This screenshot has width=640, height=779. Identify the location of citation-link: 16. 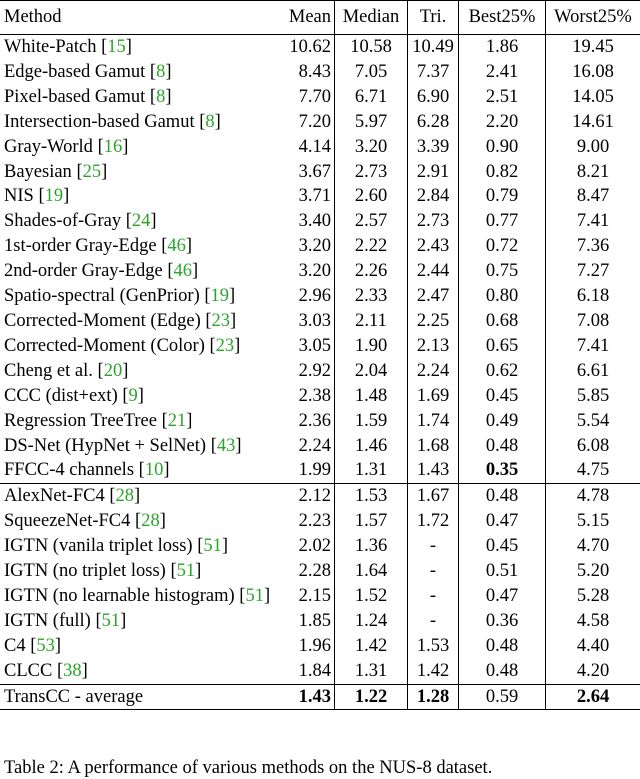
(113, 147).